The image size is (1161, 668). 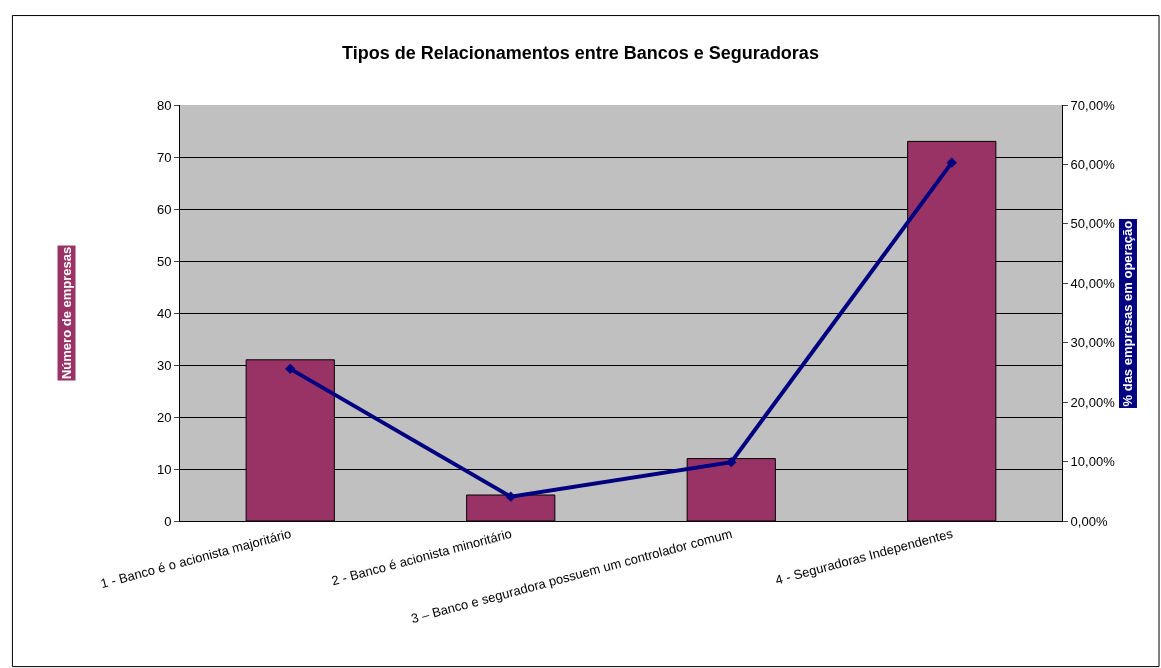 I want to click on y2-tick-label: 10,00%, so click(x=1093, y=462).